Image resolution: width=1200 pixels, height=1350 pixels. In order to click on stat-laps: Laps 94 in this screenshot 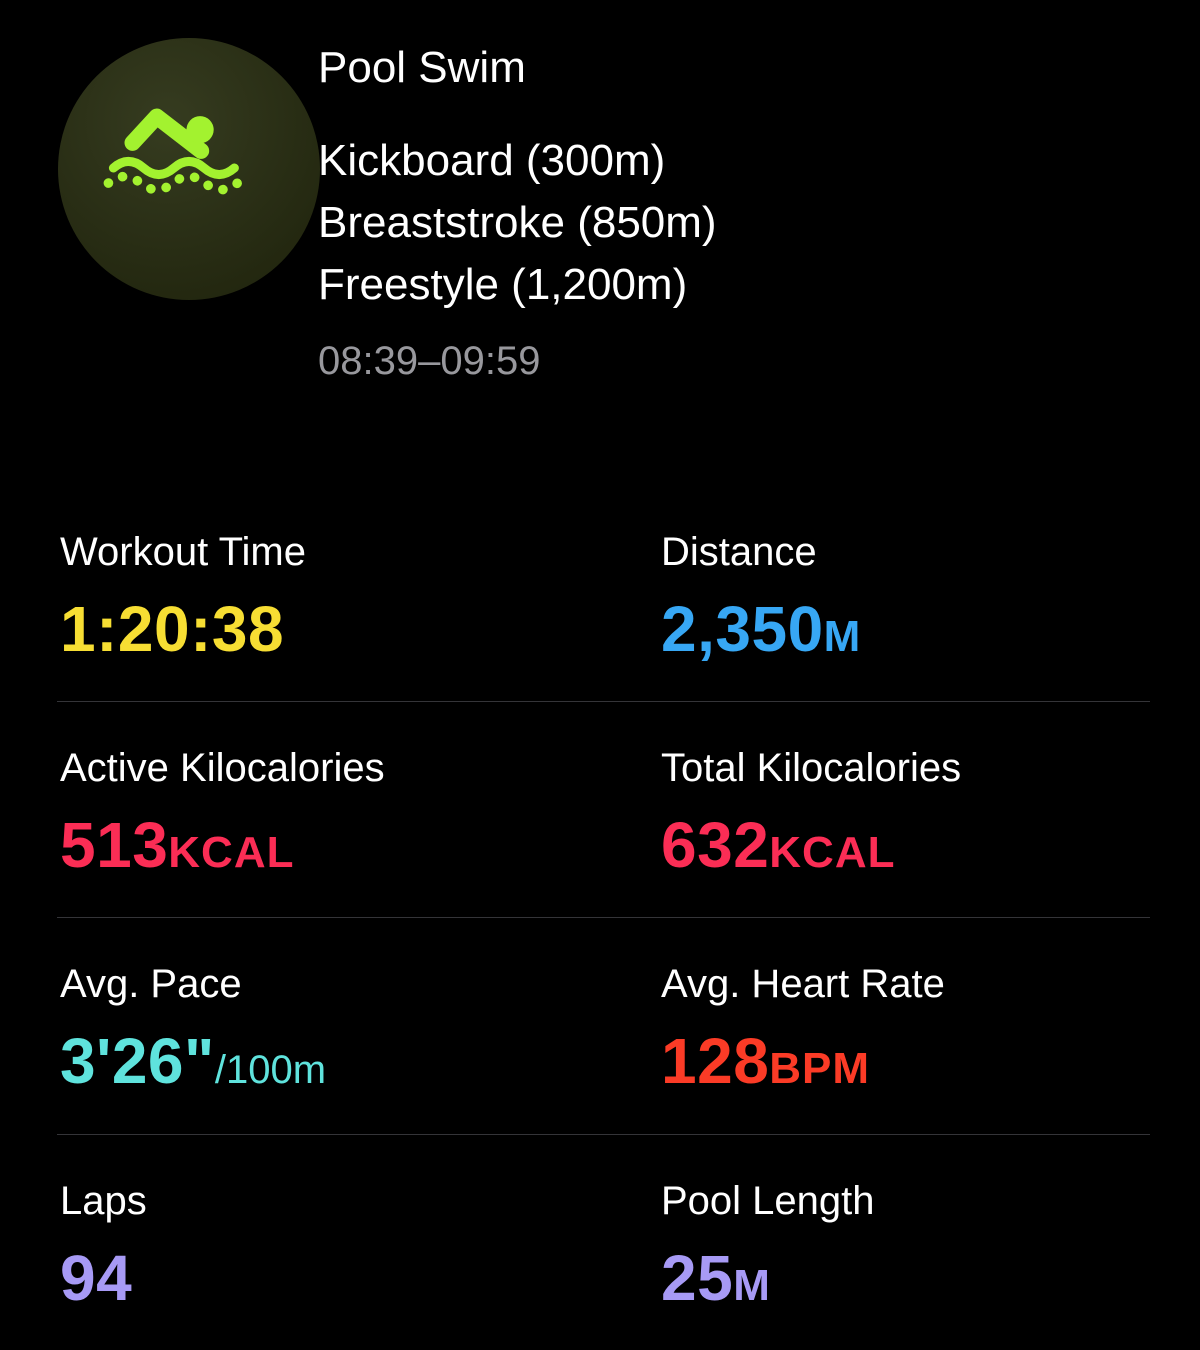, I will do `click(357, 1249)`.